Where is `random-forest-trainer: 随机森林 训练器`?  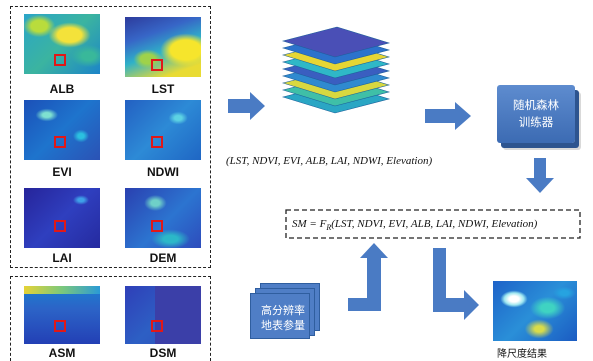 random-forest-trainer: 随机森林 训练器 is located at coordinates (536, 114).